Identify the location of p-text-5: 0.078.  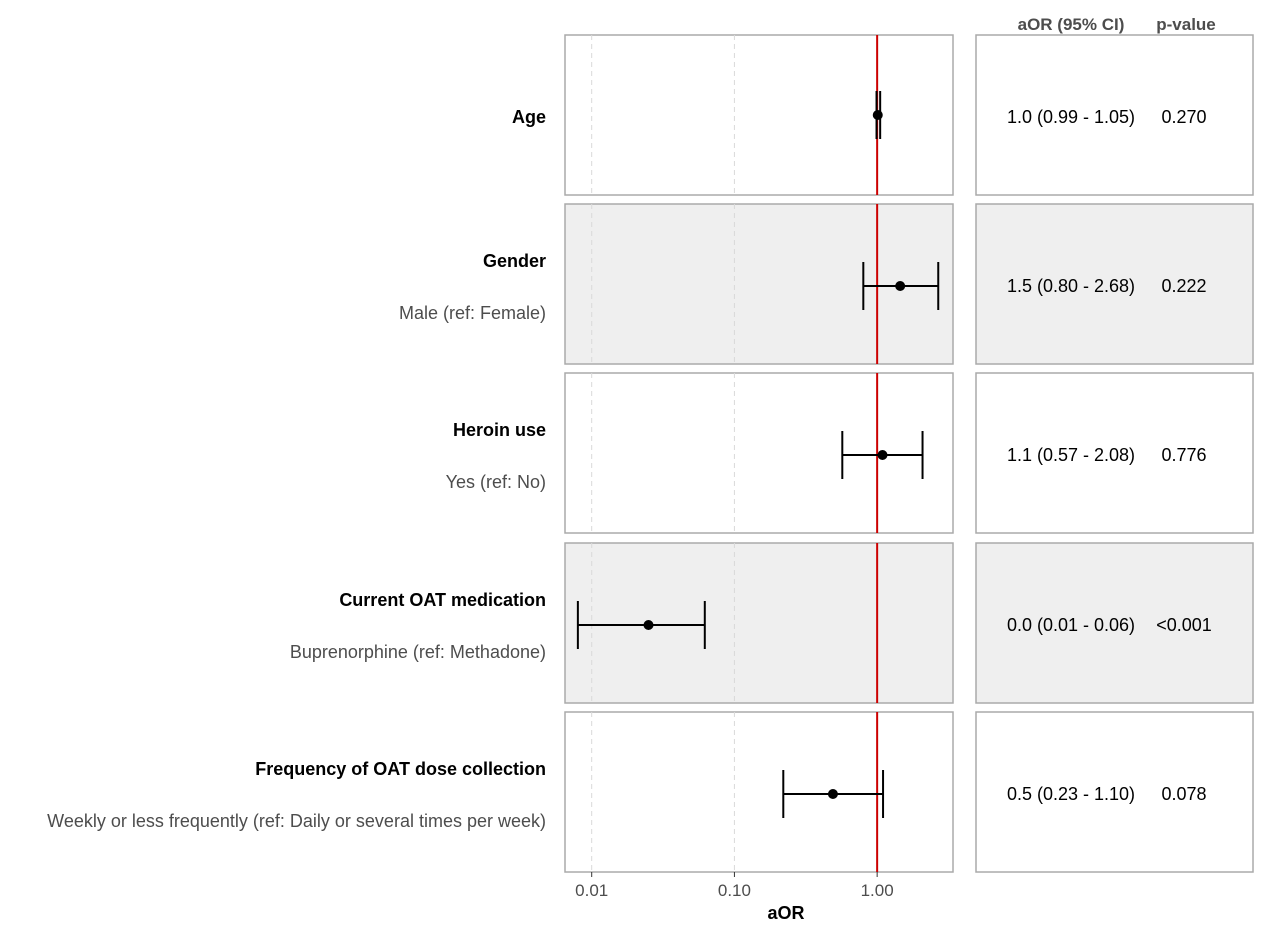
(1183, 794).